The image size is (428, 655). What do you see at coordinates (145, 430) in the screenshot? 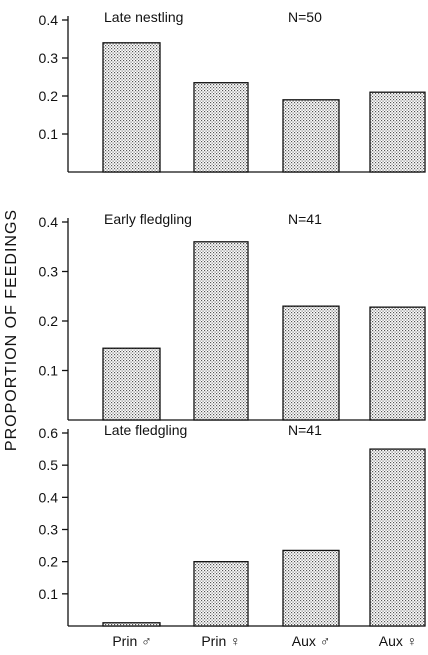
I see `panel-title: Late fledgling` at bounding box center [145, 430].